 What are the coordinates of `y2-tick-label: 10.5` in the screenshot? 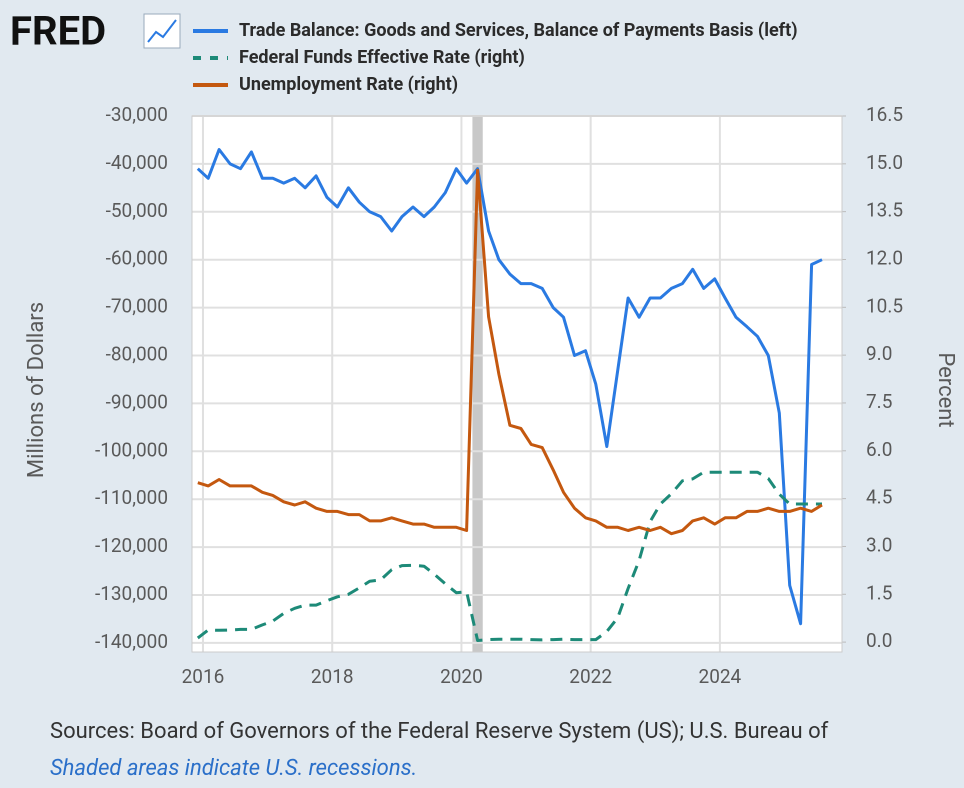 It's located at (884, 305).